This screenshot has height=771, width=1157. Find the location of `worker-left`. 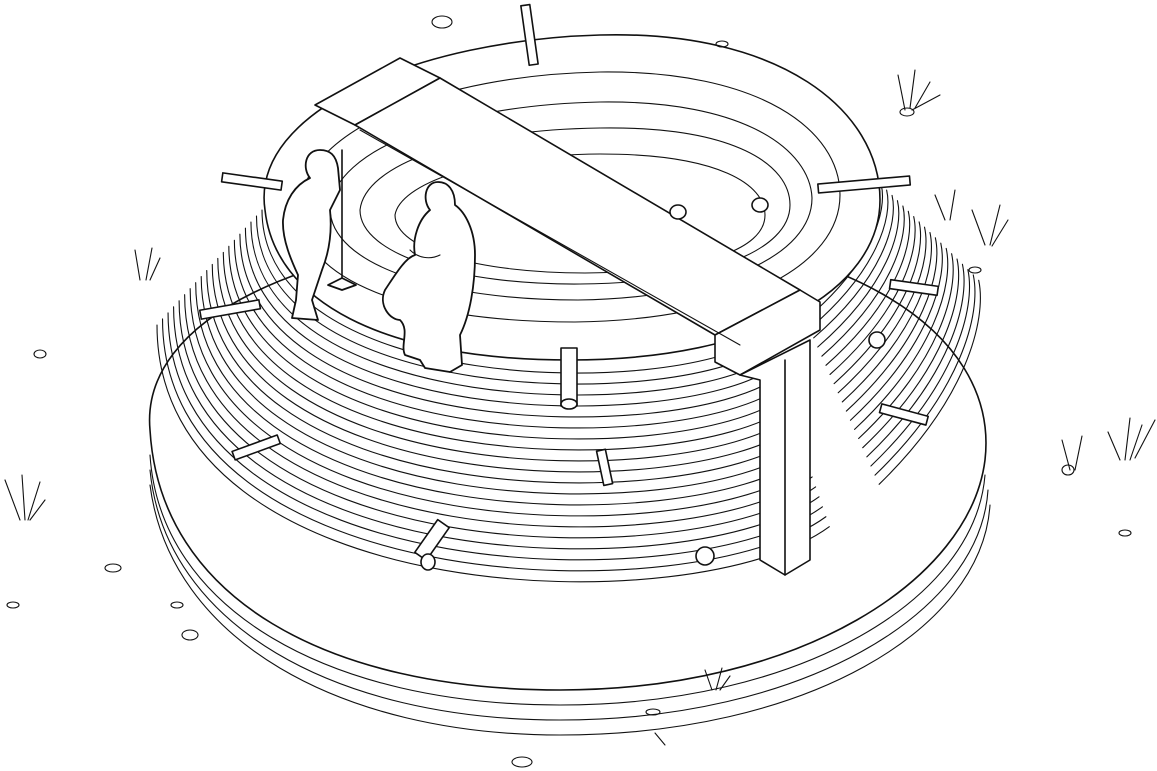

worker-left is located at coordinates (319, 235).